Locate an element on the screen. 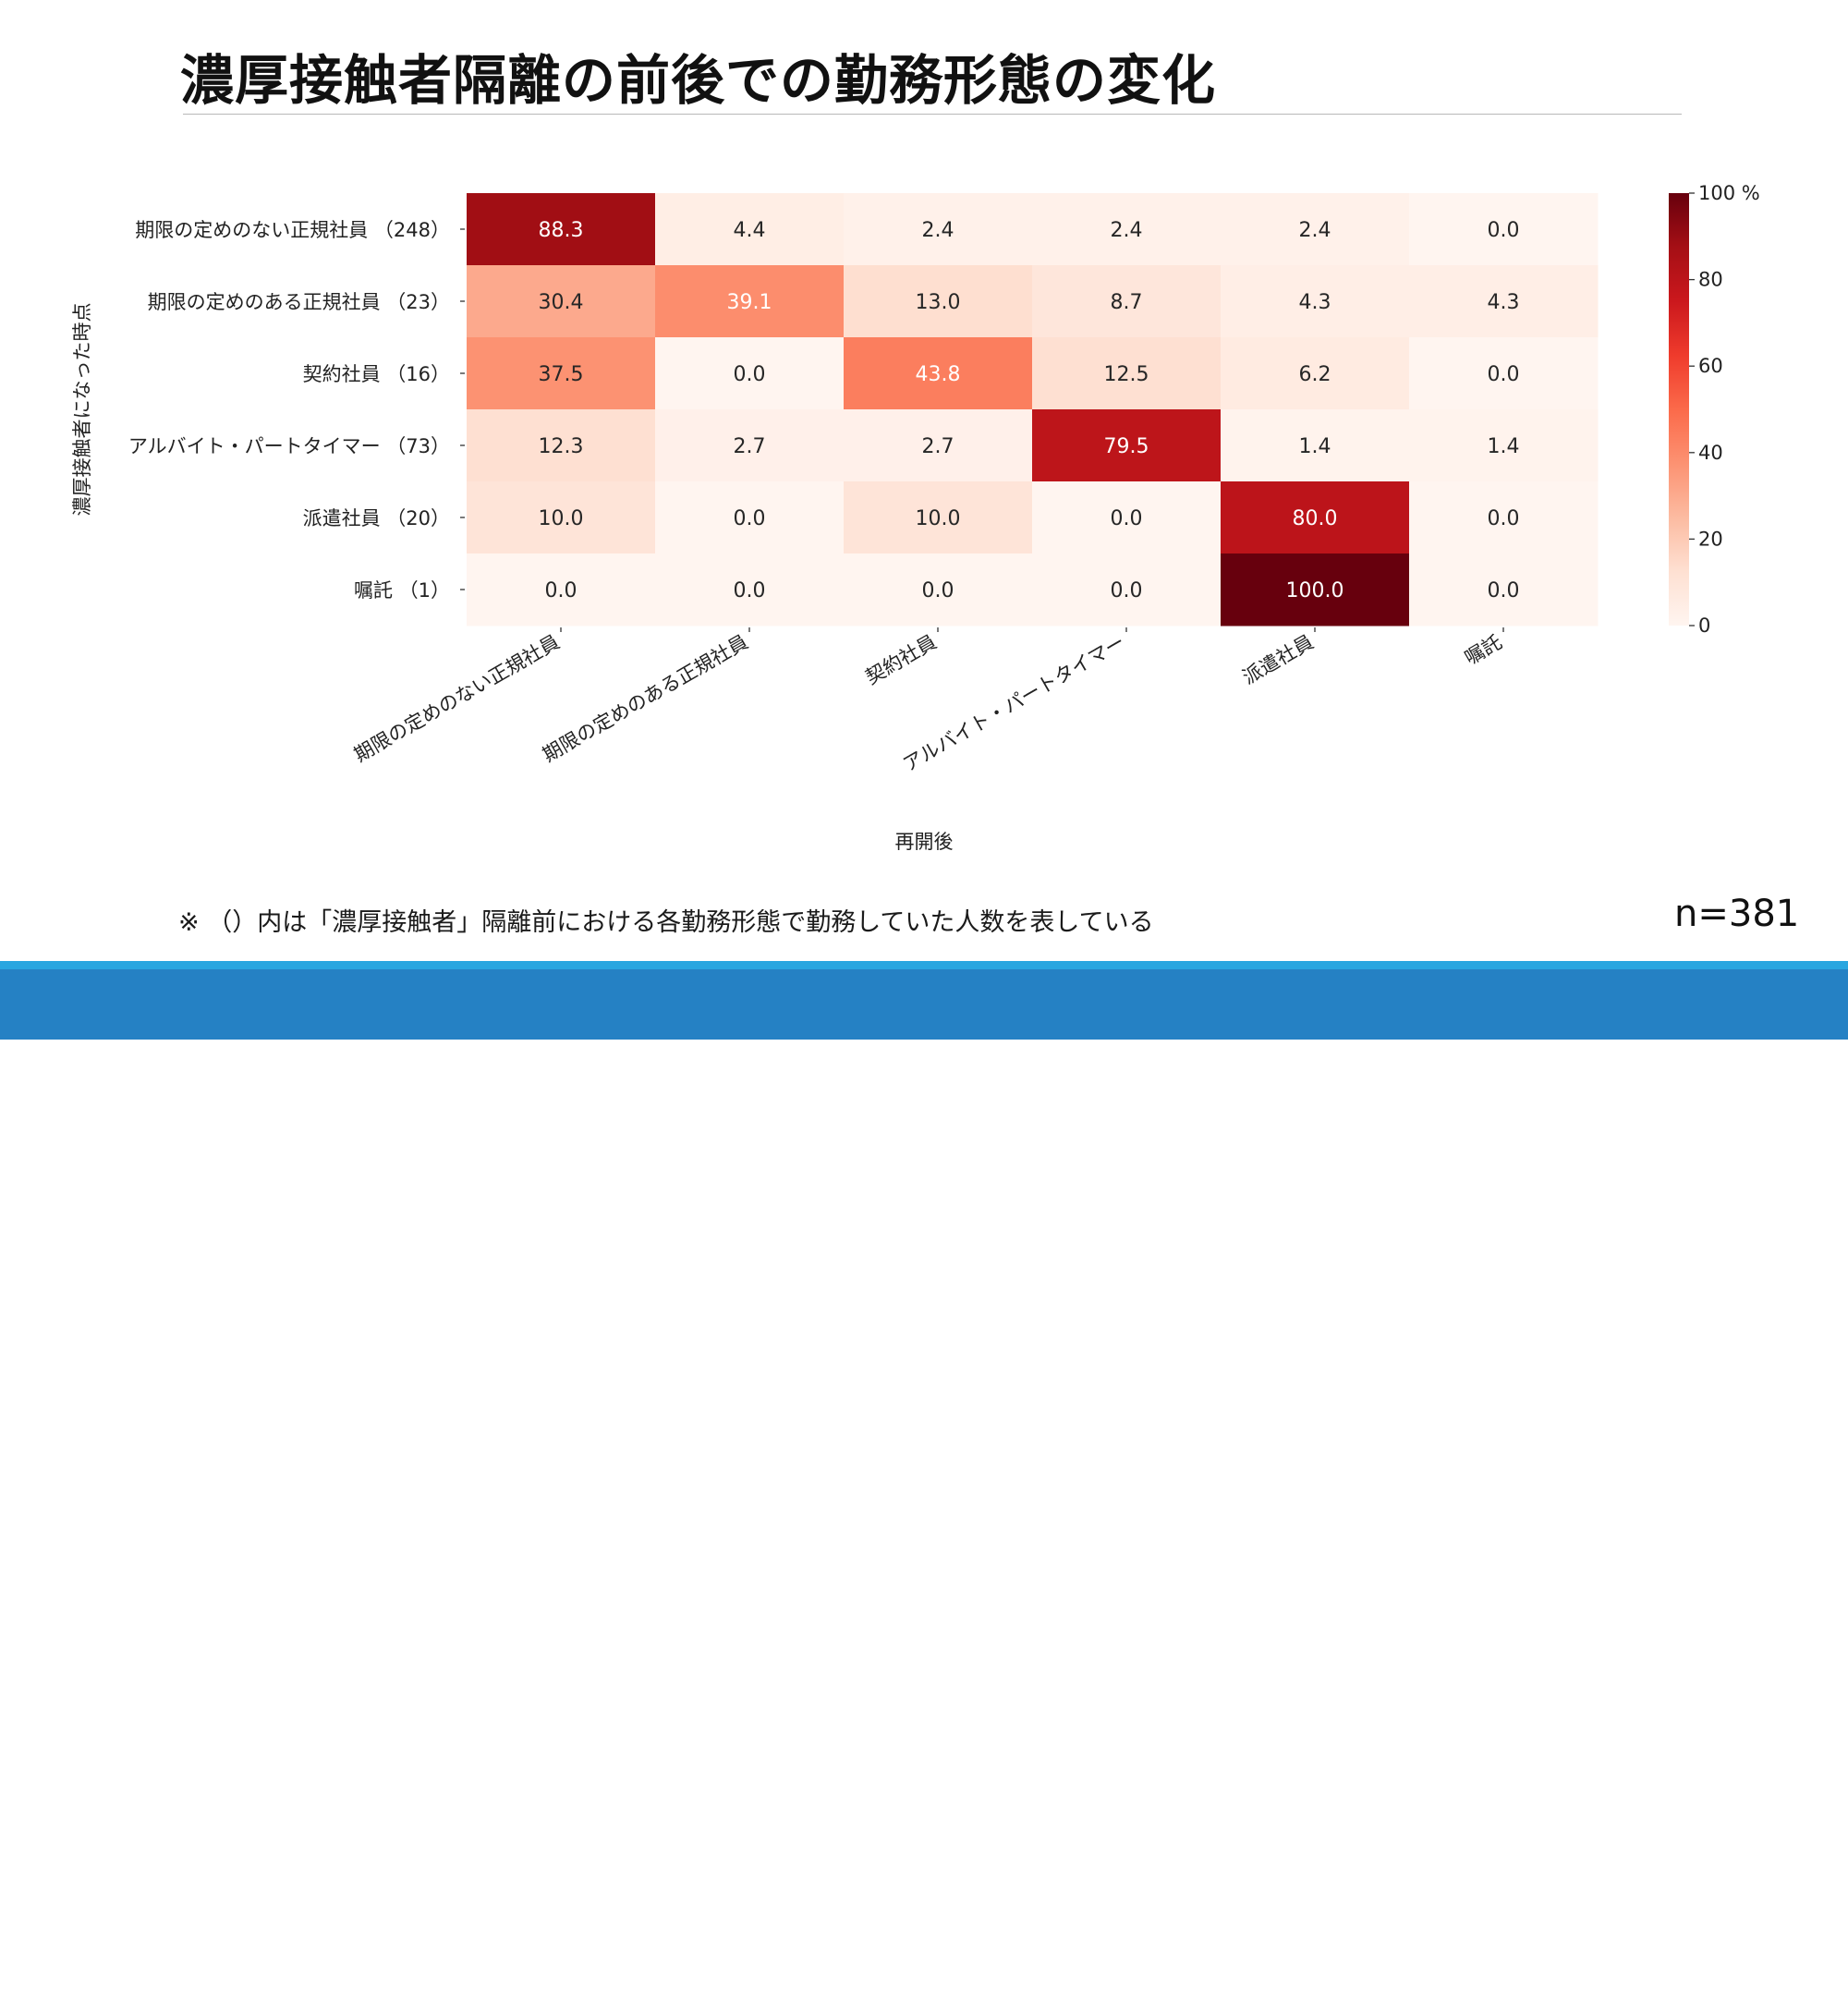  y-axis-title: 濃厚接触者になった時点 is located at coordinates (82, 410).